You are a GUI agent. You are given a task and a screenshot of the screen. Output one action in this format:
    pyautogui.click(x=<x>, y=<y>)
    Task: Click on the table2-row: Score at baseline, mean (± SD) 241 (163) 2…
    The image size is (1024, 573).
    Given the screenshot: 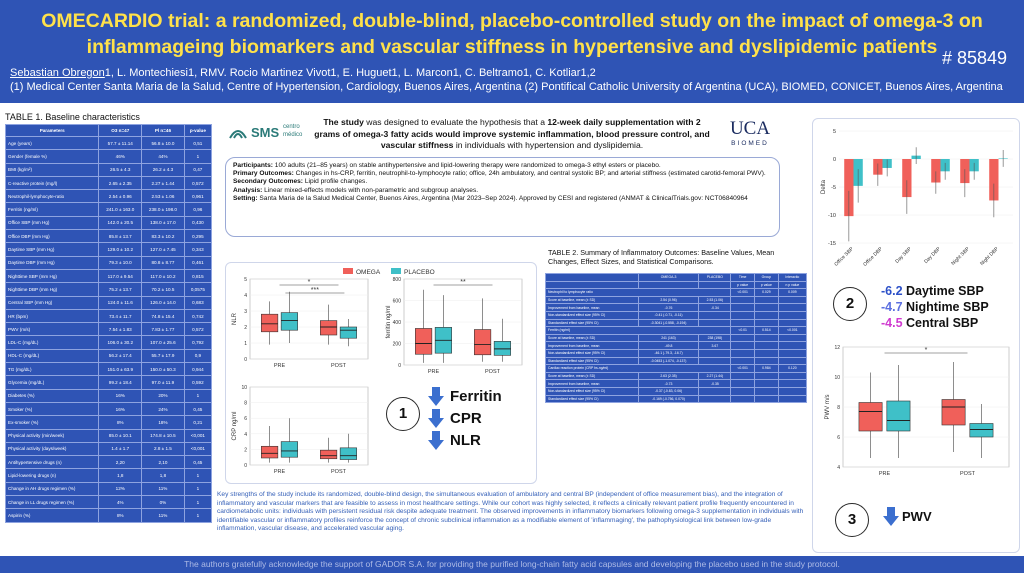 What is the action you would take?
    pyautogui.click(x=676, y=338)
    